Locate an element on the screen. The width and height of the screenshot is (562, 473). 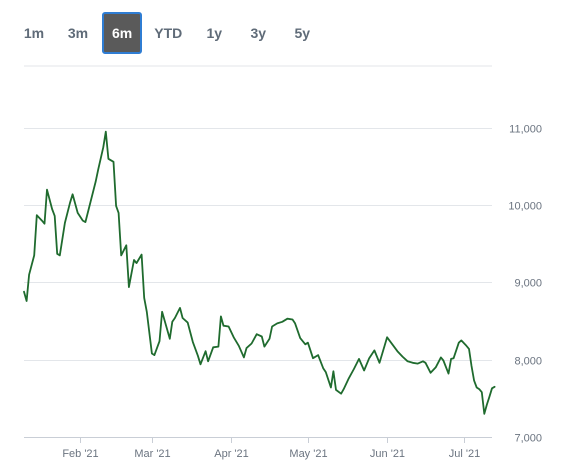
x-tick-label: Apr '21 is located at coordinates (231, 454).